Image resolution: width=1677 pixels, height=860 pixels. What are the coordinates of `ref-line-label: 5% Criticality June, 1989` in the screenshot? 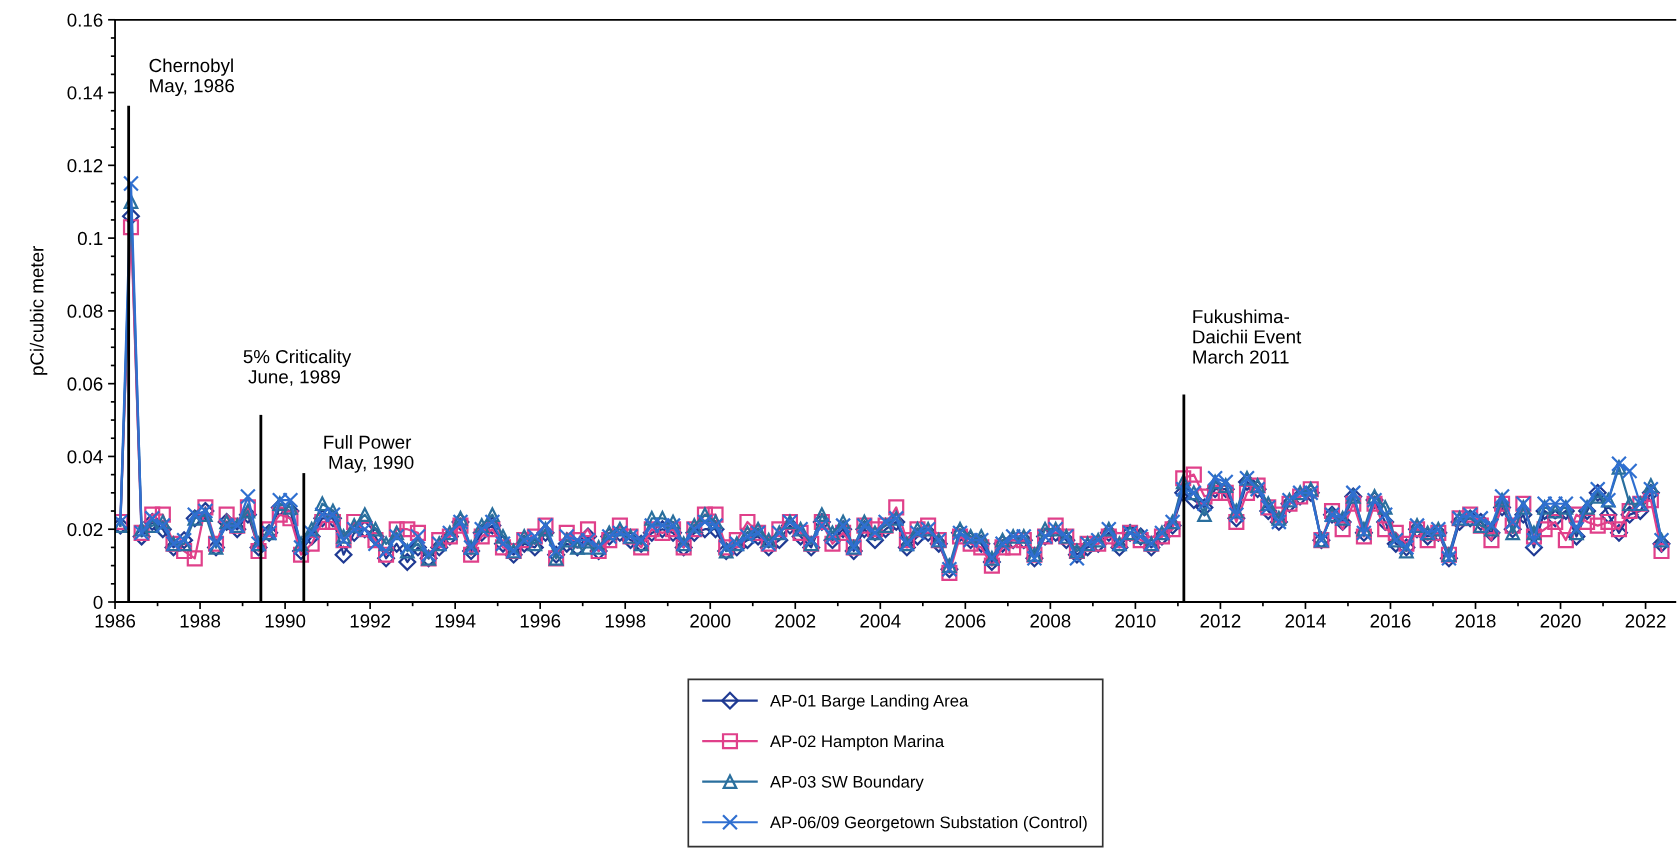 It's located at (297, 367).